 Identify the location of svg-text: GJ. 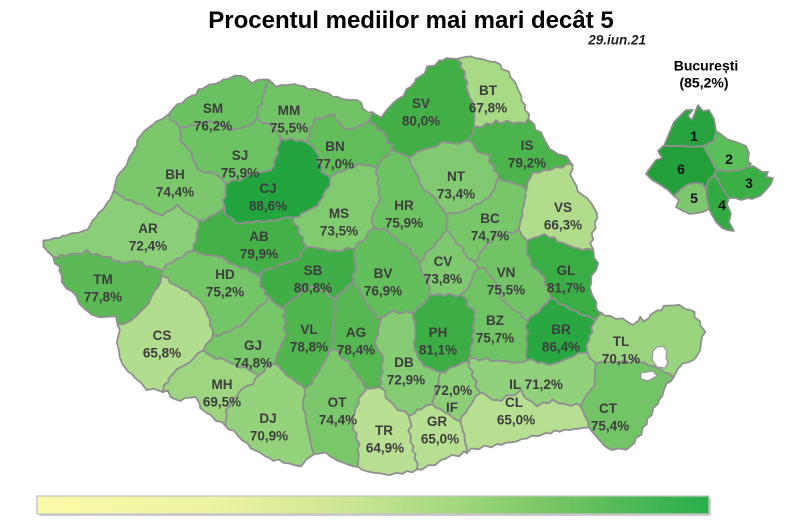
(253, 345).